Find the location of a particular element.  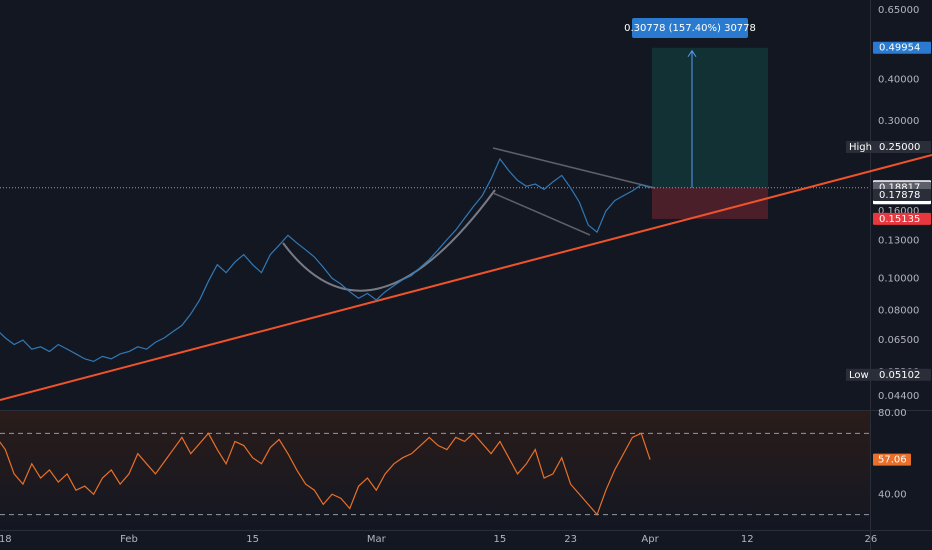

x-tick-label: Feb is located at coordinates (129, 539).